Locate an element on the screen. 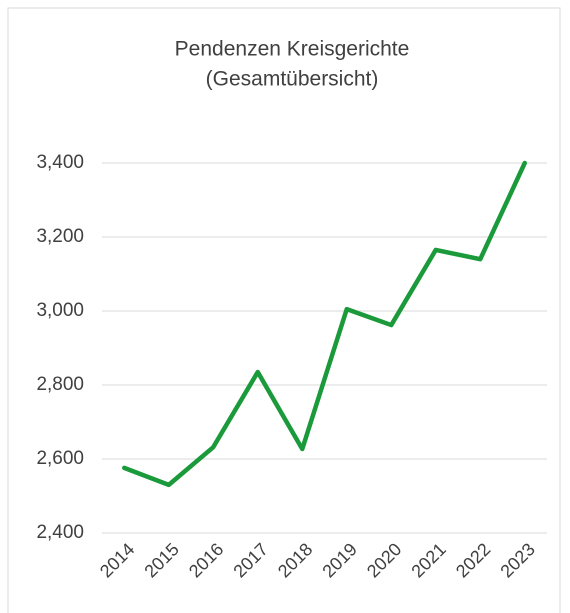  y-tick-label: 3,200 is located at coordinates (60, 236).